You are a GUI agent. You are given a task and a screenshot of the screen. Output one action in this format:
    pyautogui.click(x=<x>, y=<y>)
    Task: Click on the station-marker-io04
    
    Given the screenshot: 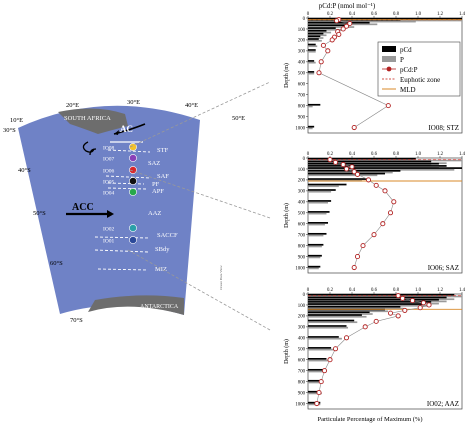 What is the action you would take?
    pyautogui.click(x=133, y=192)
    